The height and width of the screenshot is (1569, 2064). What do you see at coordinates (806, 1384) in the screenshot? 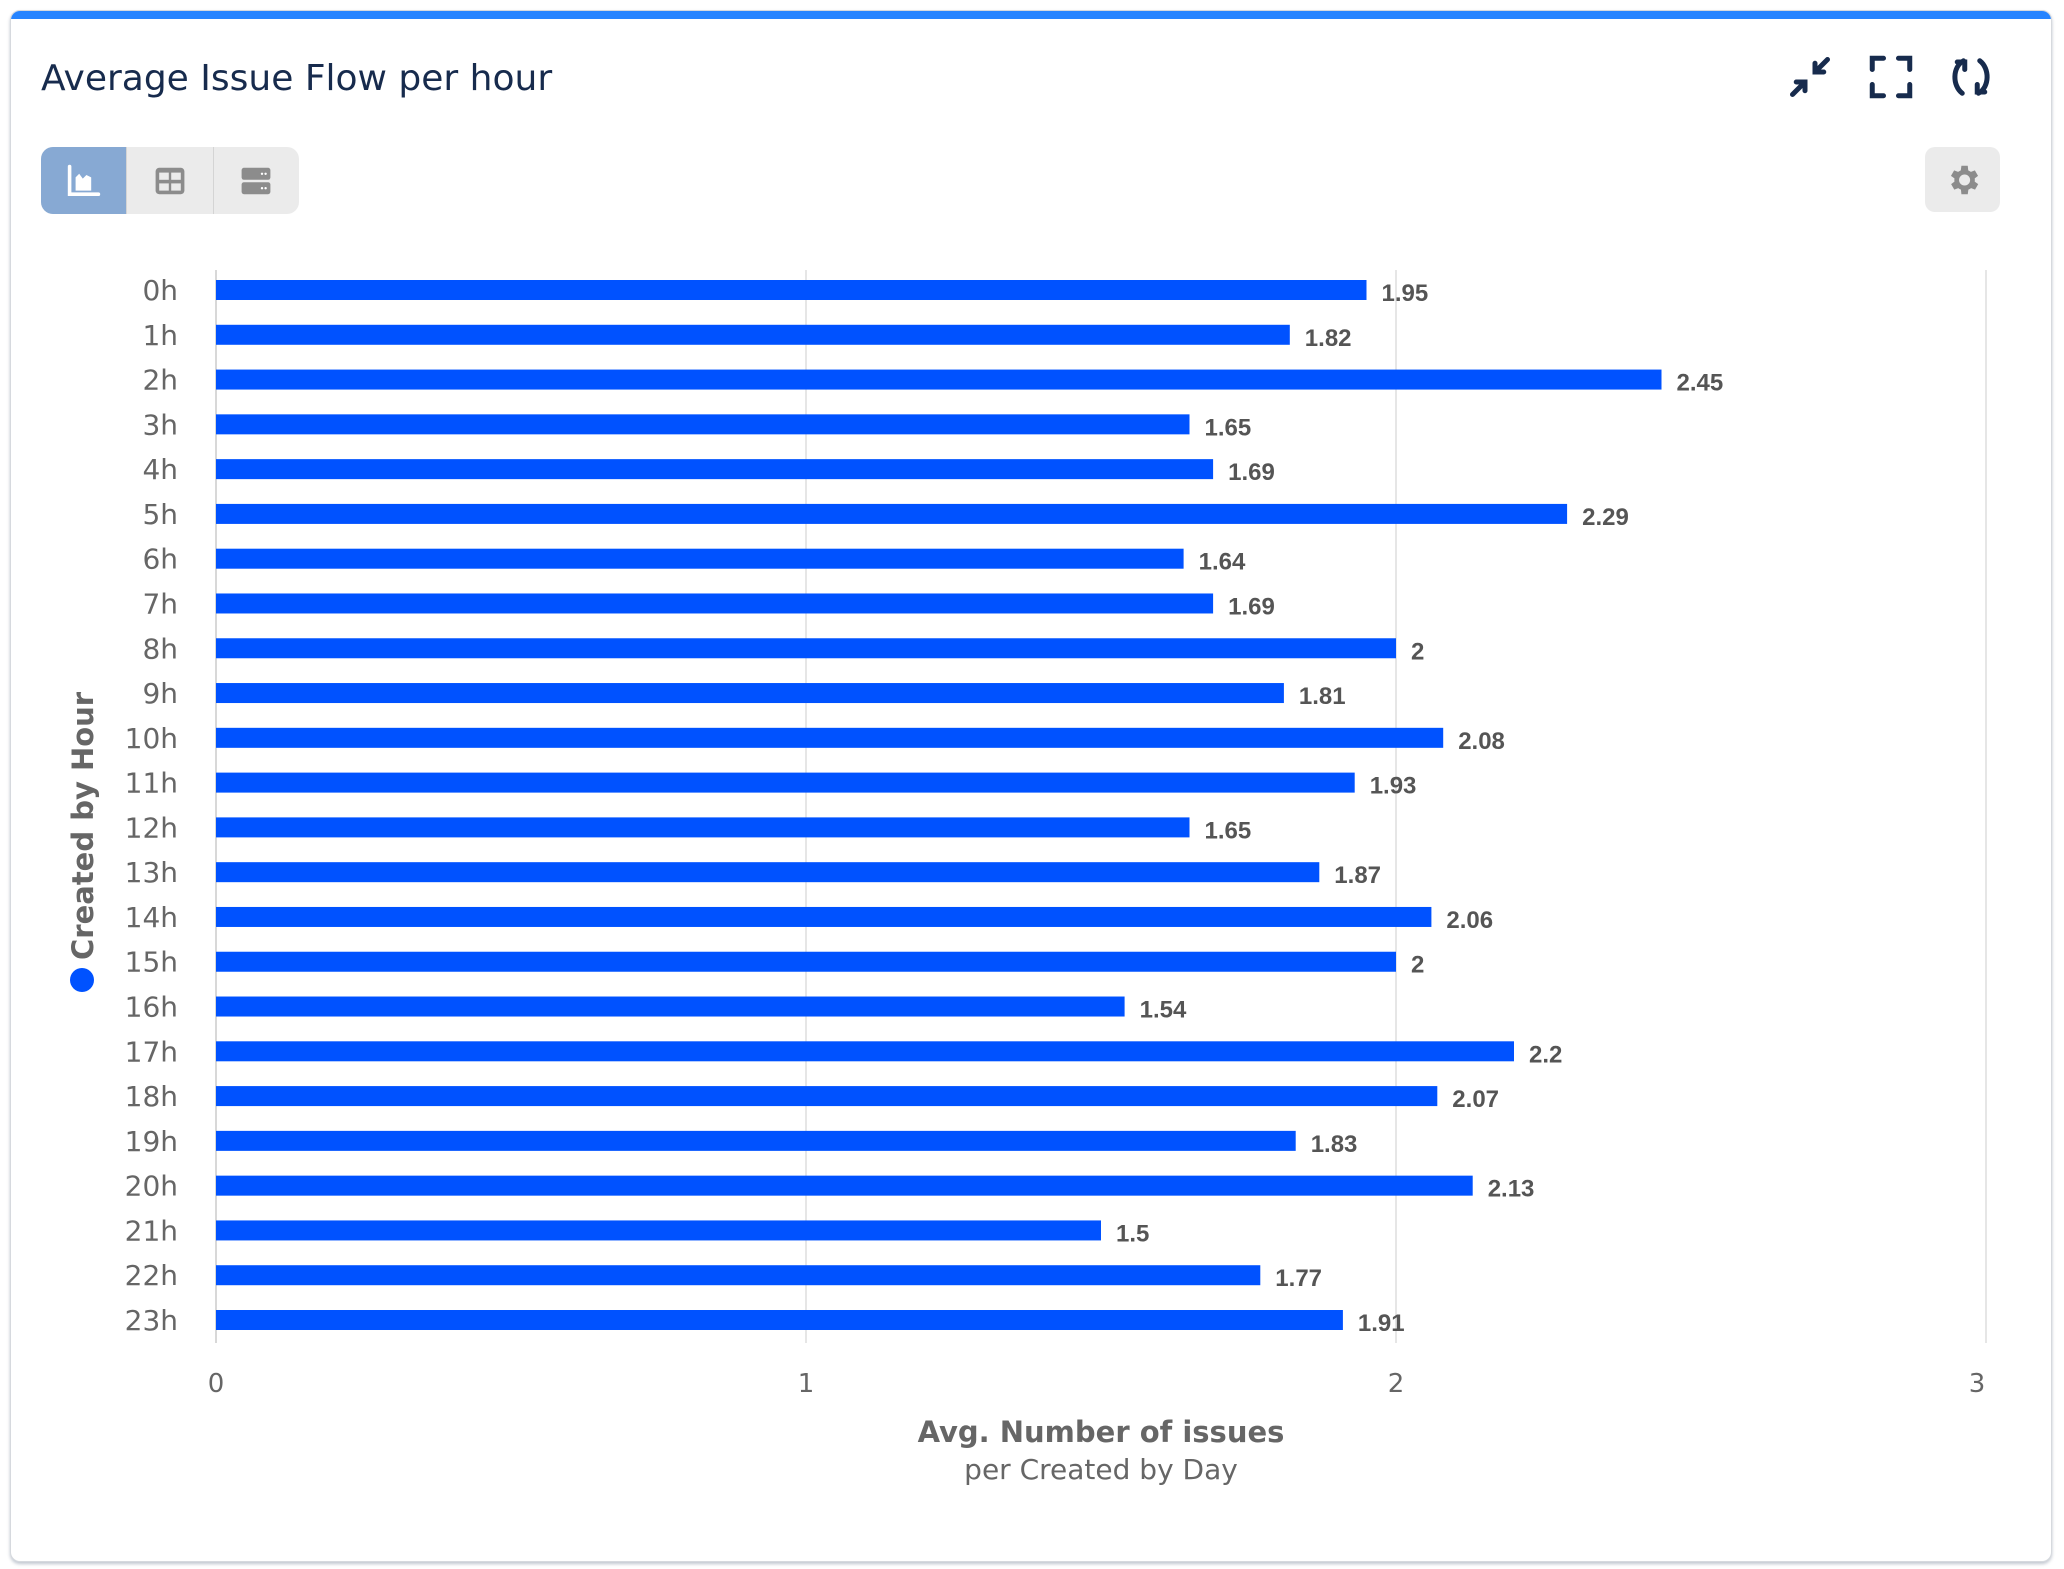
I see `x-tick-label: 1` at bounding box center [806, 1384].